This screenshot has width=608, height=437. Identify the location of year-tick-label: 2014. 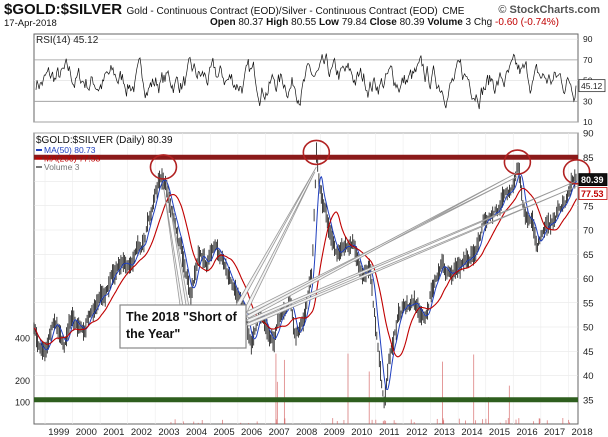
(471, 432).